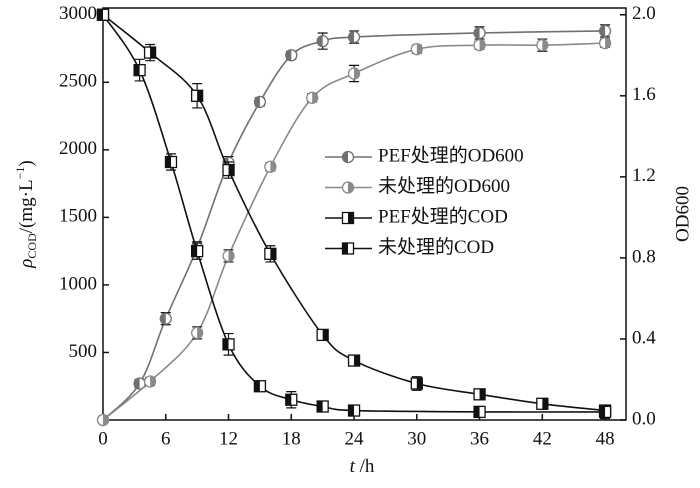 The width and height of the screenshot is (700, 488). I want to click on x-tick-label: 48, so click(605, 438).